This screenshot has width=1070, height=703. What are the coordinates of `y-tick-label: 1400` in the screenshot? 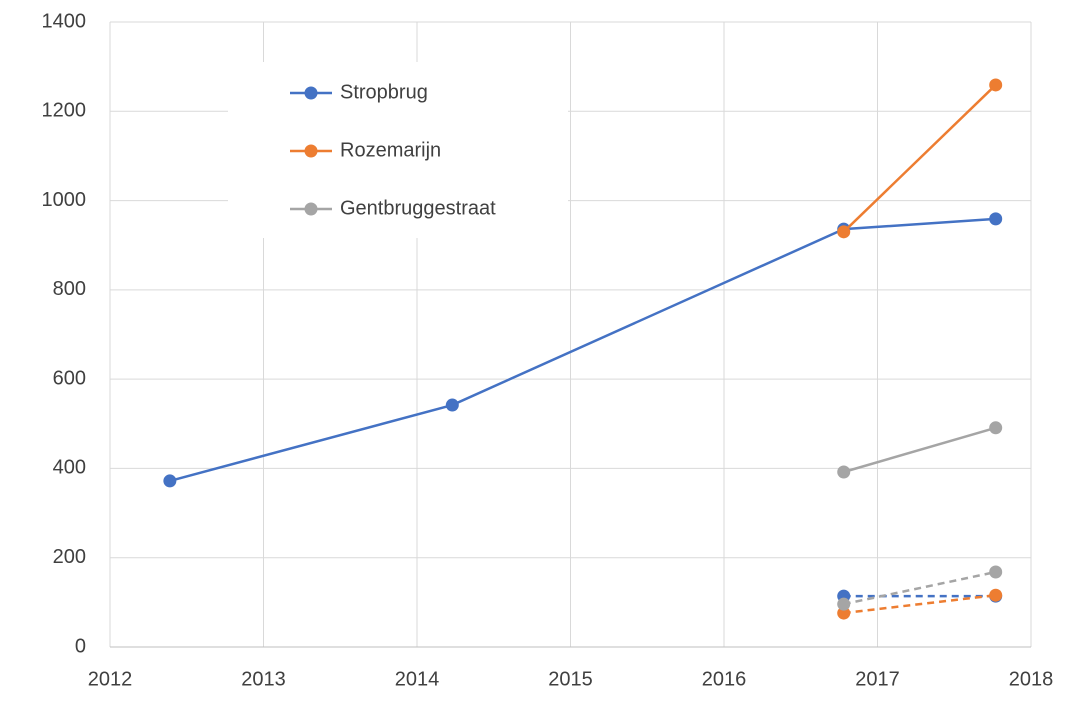 It's located at (64, 21).